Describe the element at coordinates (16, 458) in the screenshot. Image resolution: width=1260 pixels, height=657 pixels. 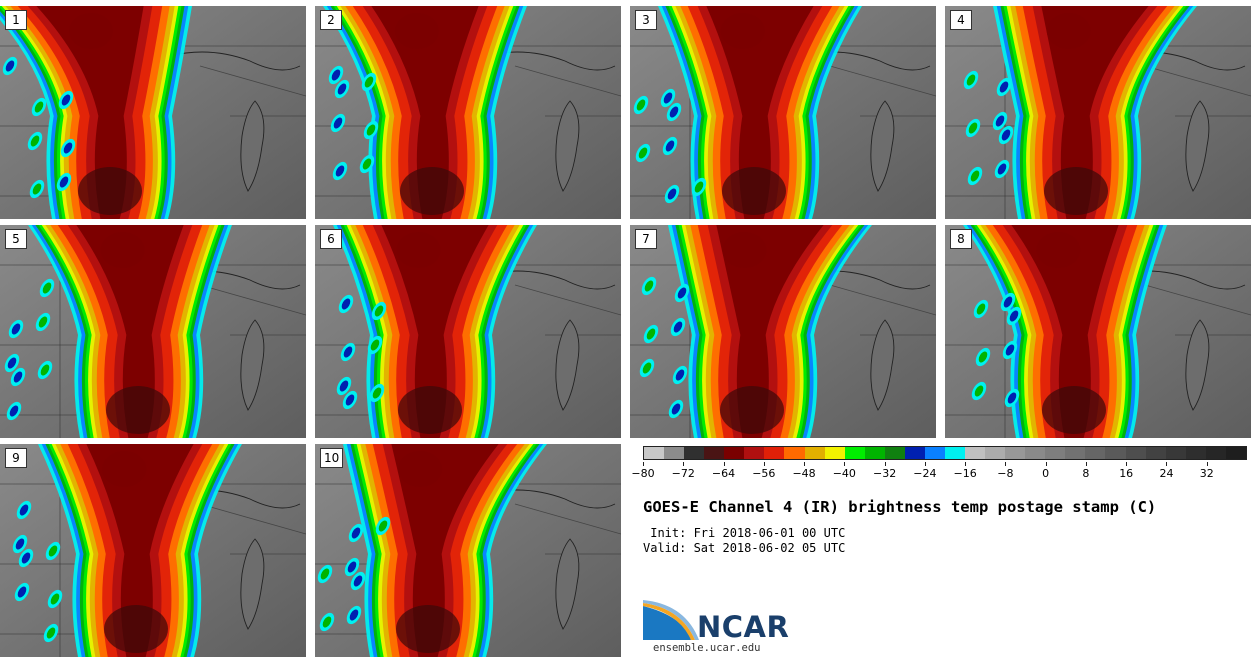
I see `panel-number-label: 9` at that location.